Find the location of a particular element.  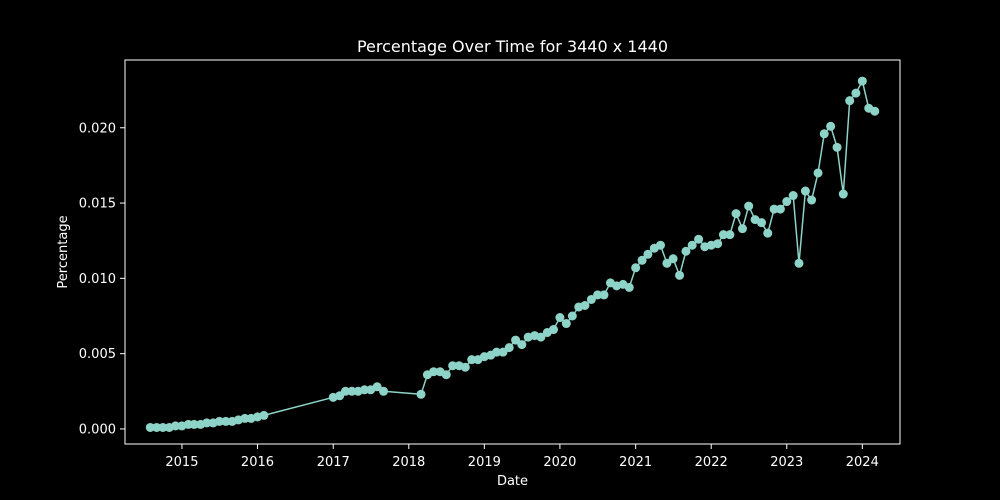

x-tick-label: 2019 is located at coordinates (484, 462).